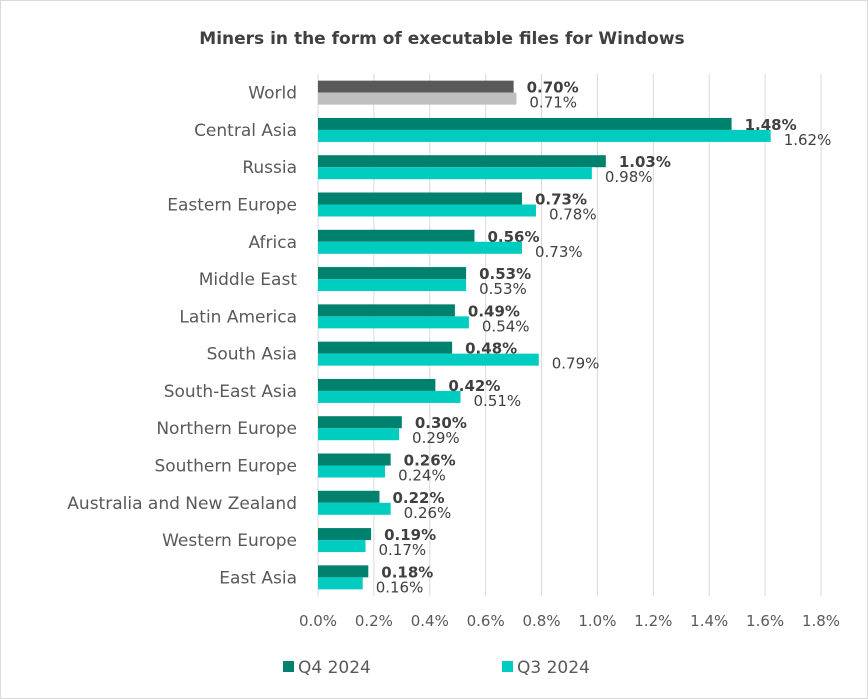 This screenshot has width=868, height=699. Describe the element at coordinates (507, 666) in the screenshot. I see `legend-swatch-q3` at that location.